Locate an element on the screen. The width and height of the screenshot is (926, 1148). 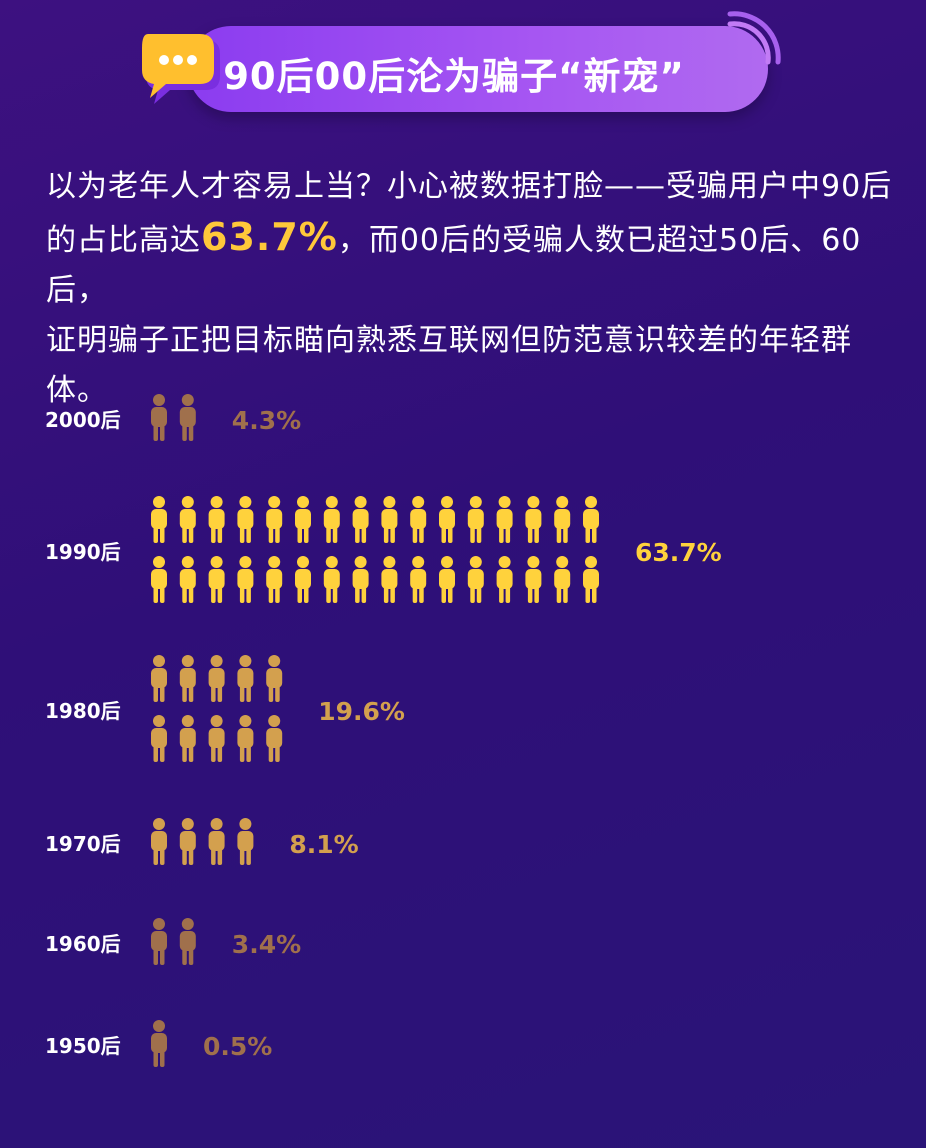
intro-line-4: 体。 is located at coordinates (77, 390).